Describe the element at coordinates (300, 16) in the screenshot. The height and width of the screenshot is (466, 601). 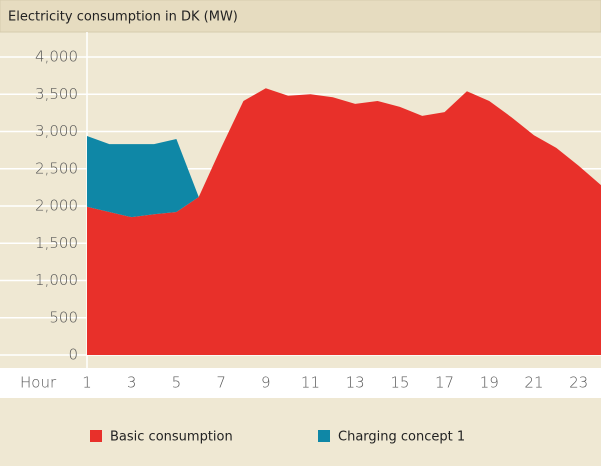
I see `title-bar` at that location.